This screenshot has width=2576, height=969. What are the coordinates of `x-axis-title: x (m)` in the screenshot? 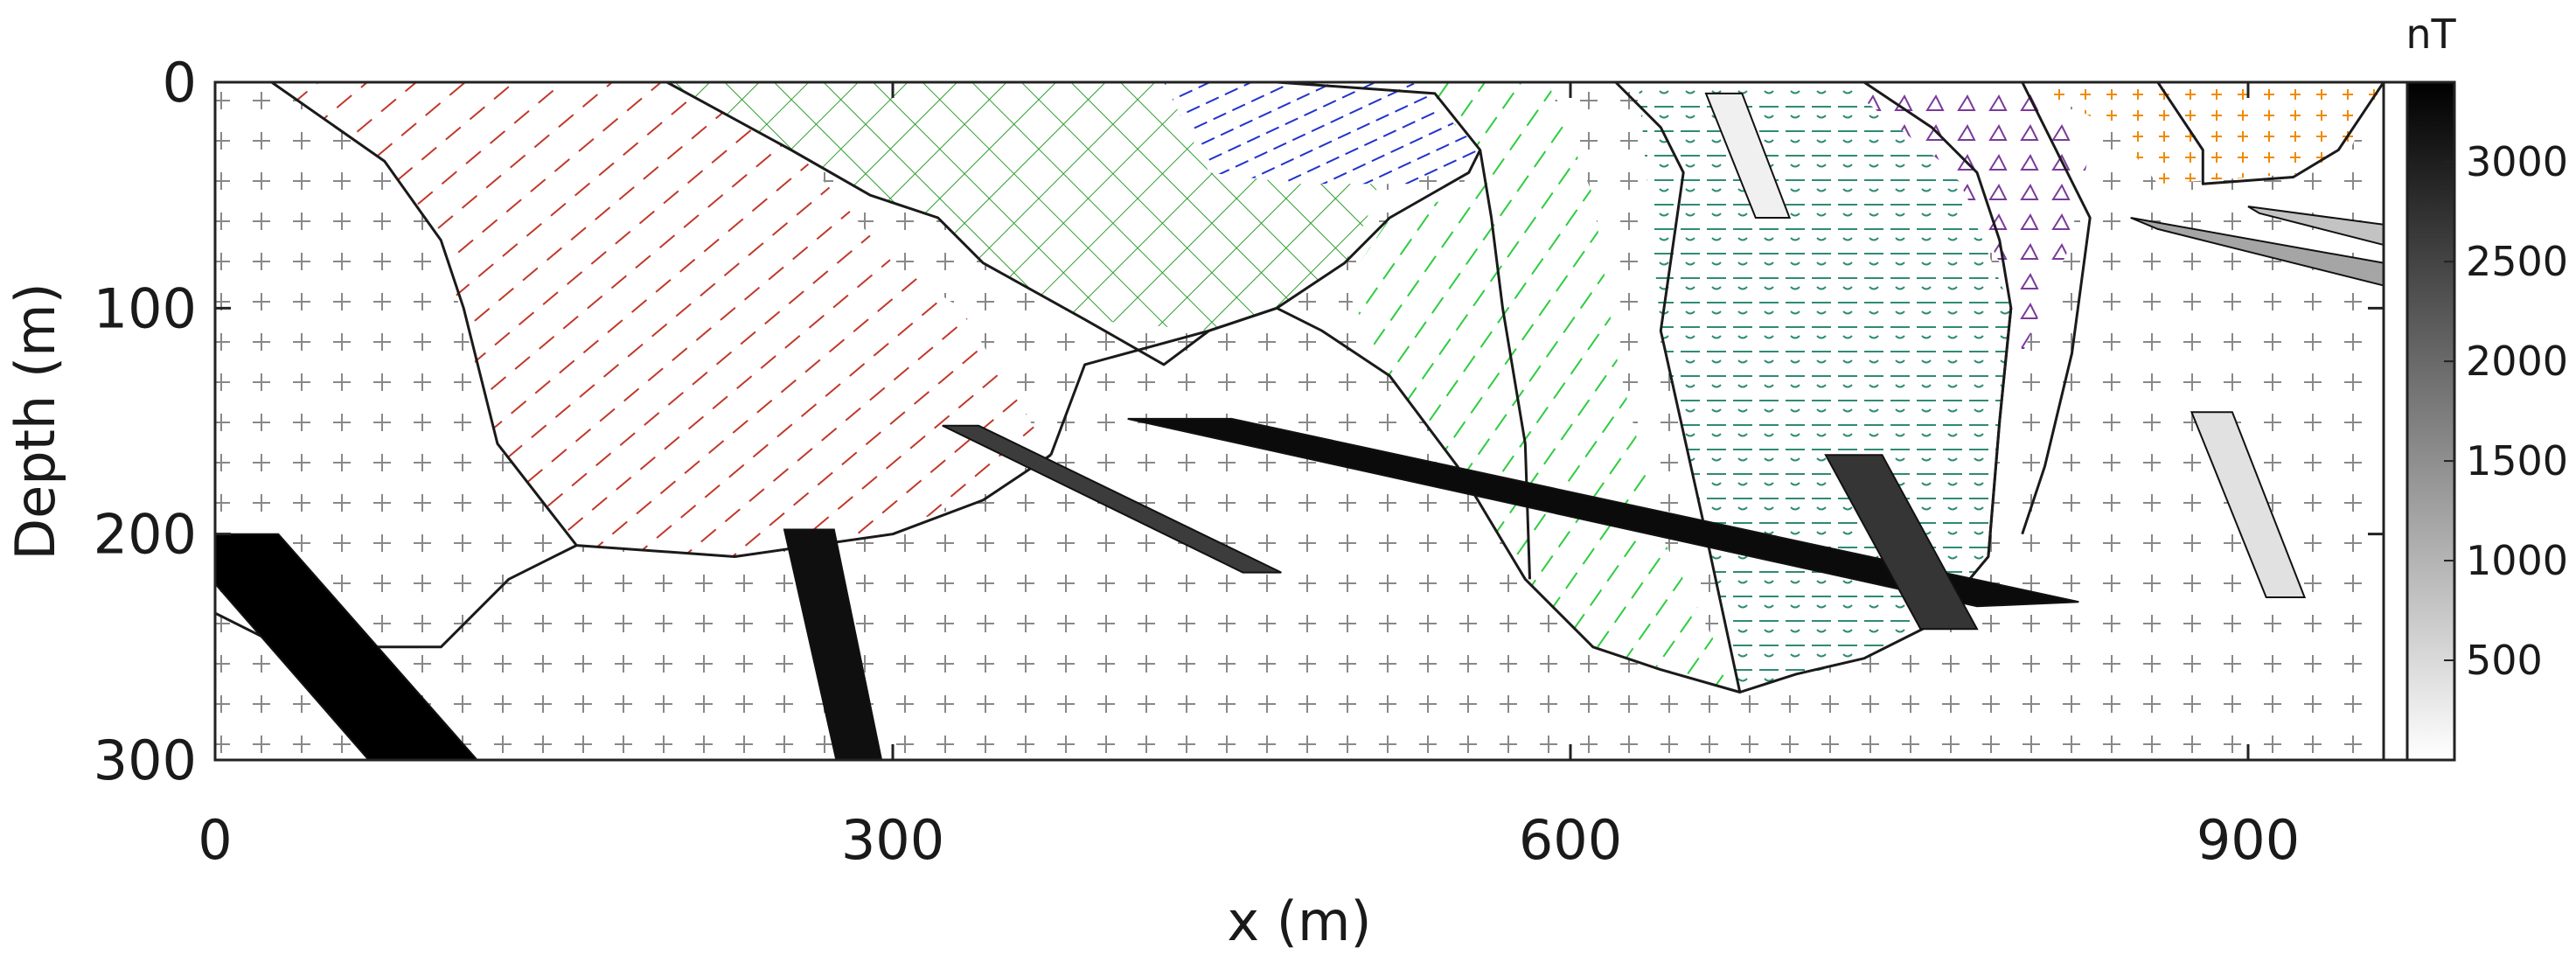 It's located at (1299, 921).